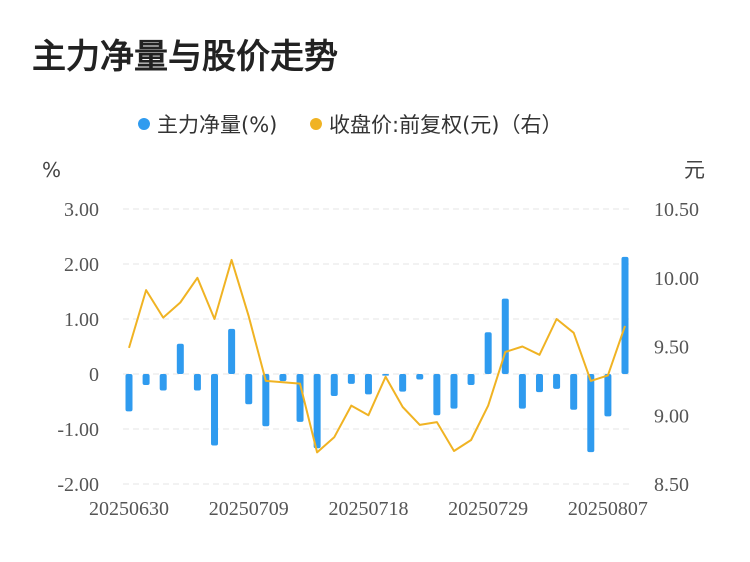  I want to click on legend-label-close-price: 收盘价:前复权(元)（右）, so click(445, 125).